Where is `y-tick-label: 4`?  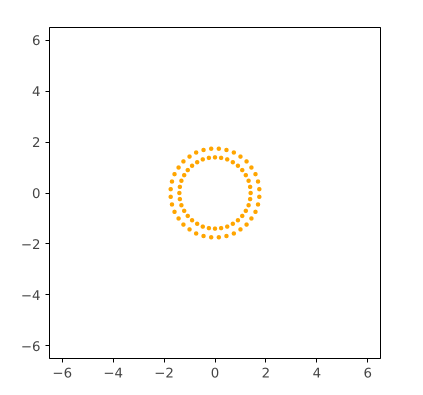 y-tick-label: 4 is located at coordinates (36, 92).